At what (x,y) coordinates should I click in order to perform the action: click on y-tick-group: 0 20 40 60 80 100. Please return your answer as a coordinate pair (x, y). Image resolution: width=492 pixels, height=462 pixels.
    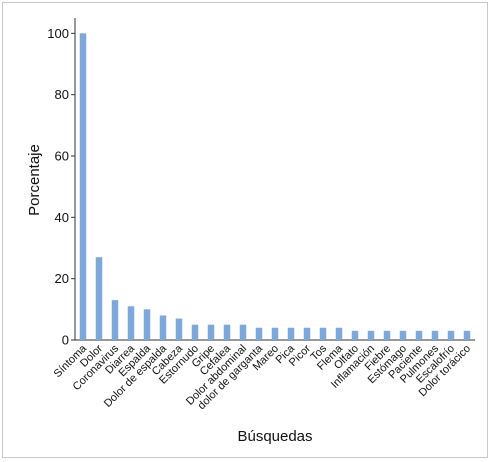
    Looking at the image, I should click on (61, 187).